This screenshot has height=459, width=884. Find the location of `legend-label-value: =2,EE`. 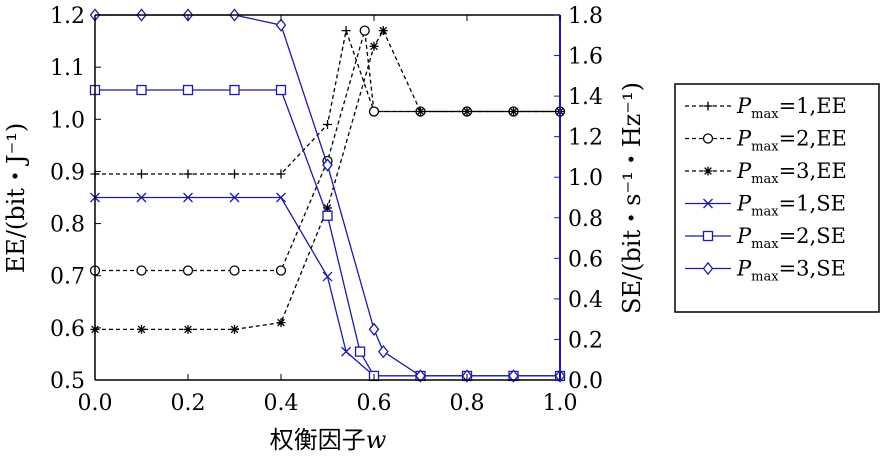

legend-label-value: =2,EE is located at coordinates (813, 139).